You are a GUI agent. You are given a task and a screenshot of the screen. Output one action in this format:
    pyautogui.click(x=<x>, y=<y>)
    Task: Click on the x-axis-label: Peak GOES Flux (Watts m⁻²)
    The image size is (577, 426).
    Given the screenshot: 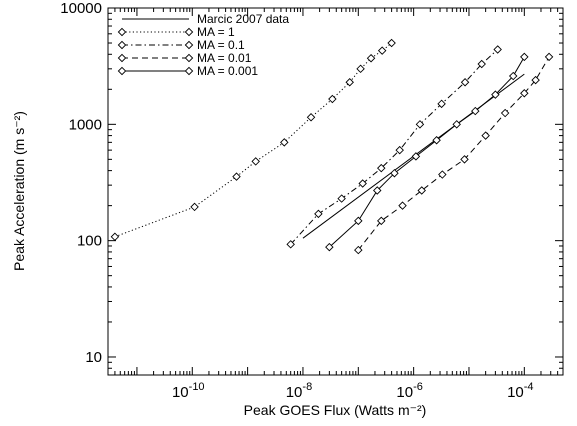 What is the action you would take?
    pyautogui.click(x=335, y=410)
    